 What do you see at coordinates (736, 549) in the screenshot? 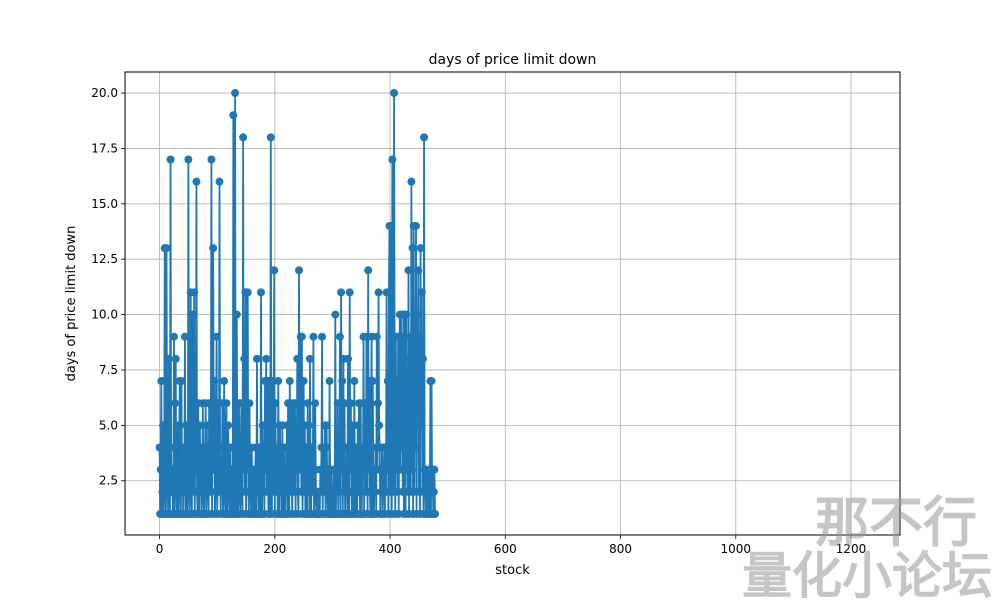
I see `x-tick-label: 1000` at bounding box center [736, 549].